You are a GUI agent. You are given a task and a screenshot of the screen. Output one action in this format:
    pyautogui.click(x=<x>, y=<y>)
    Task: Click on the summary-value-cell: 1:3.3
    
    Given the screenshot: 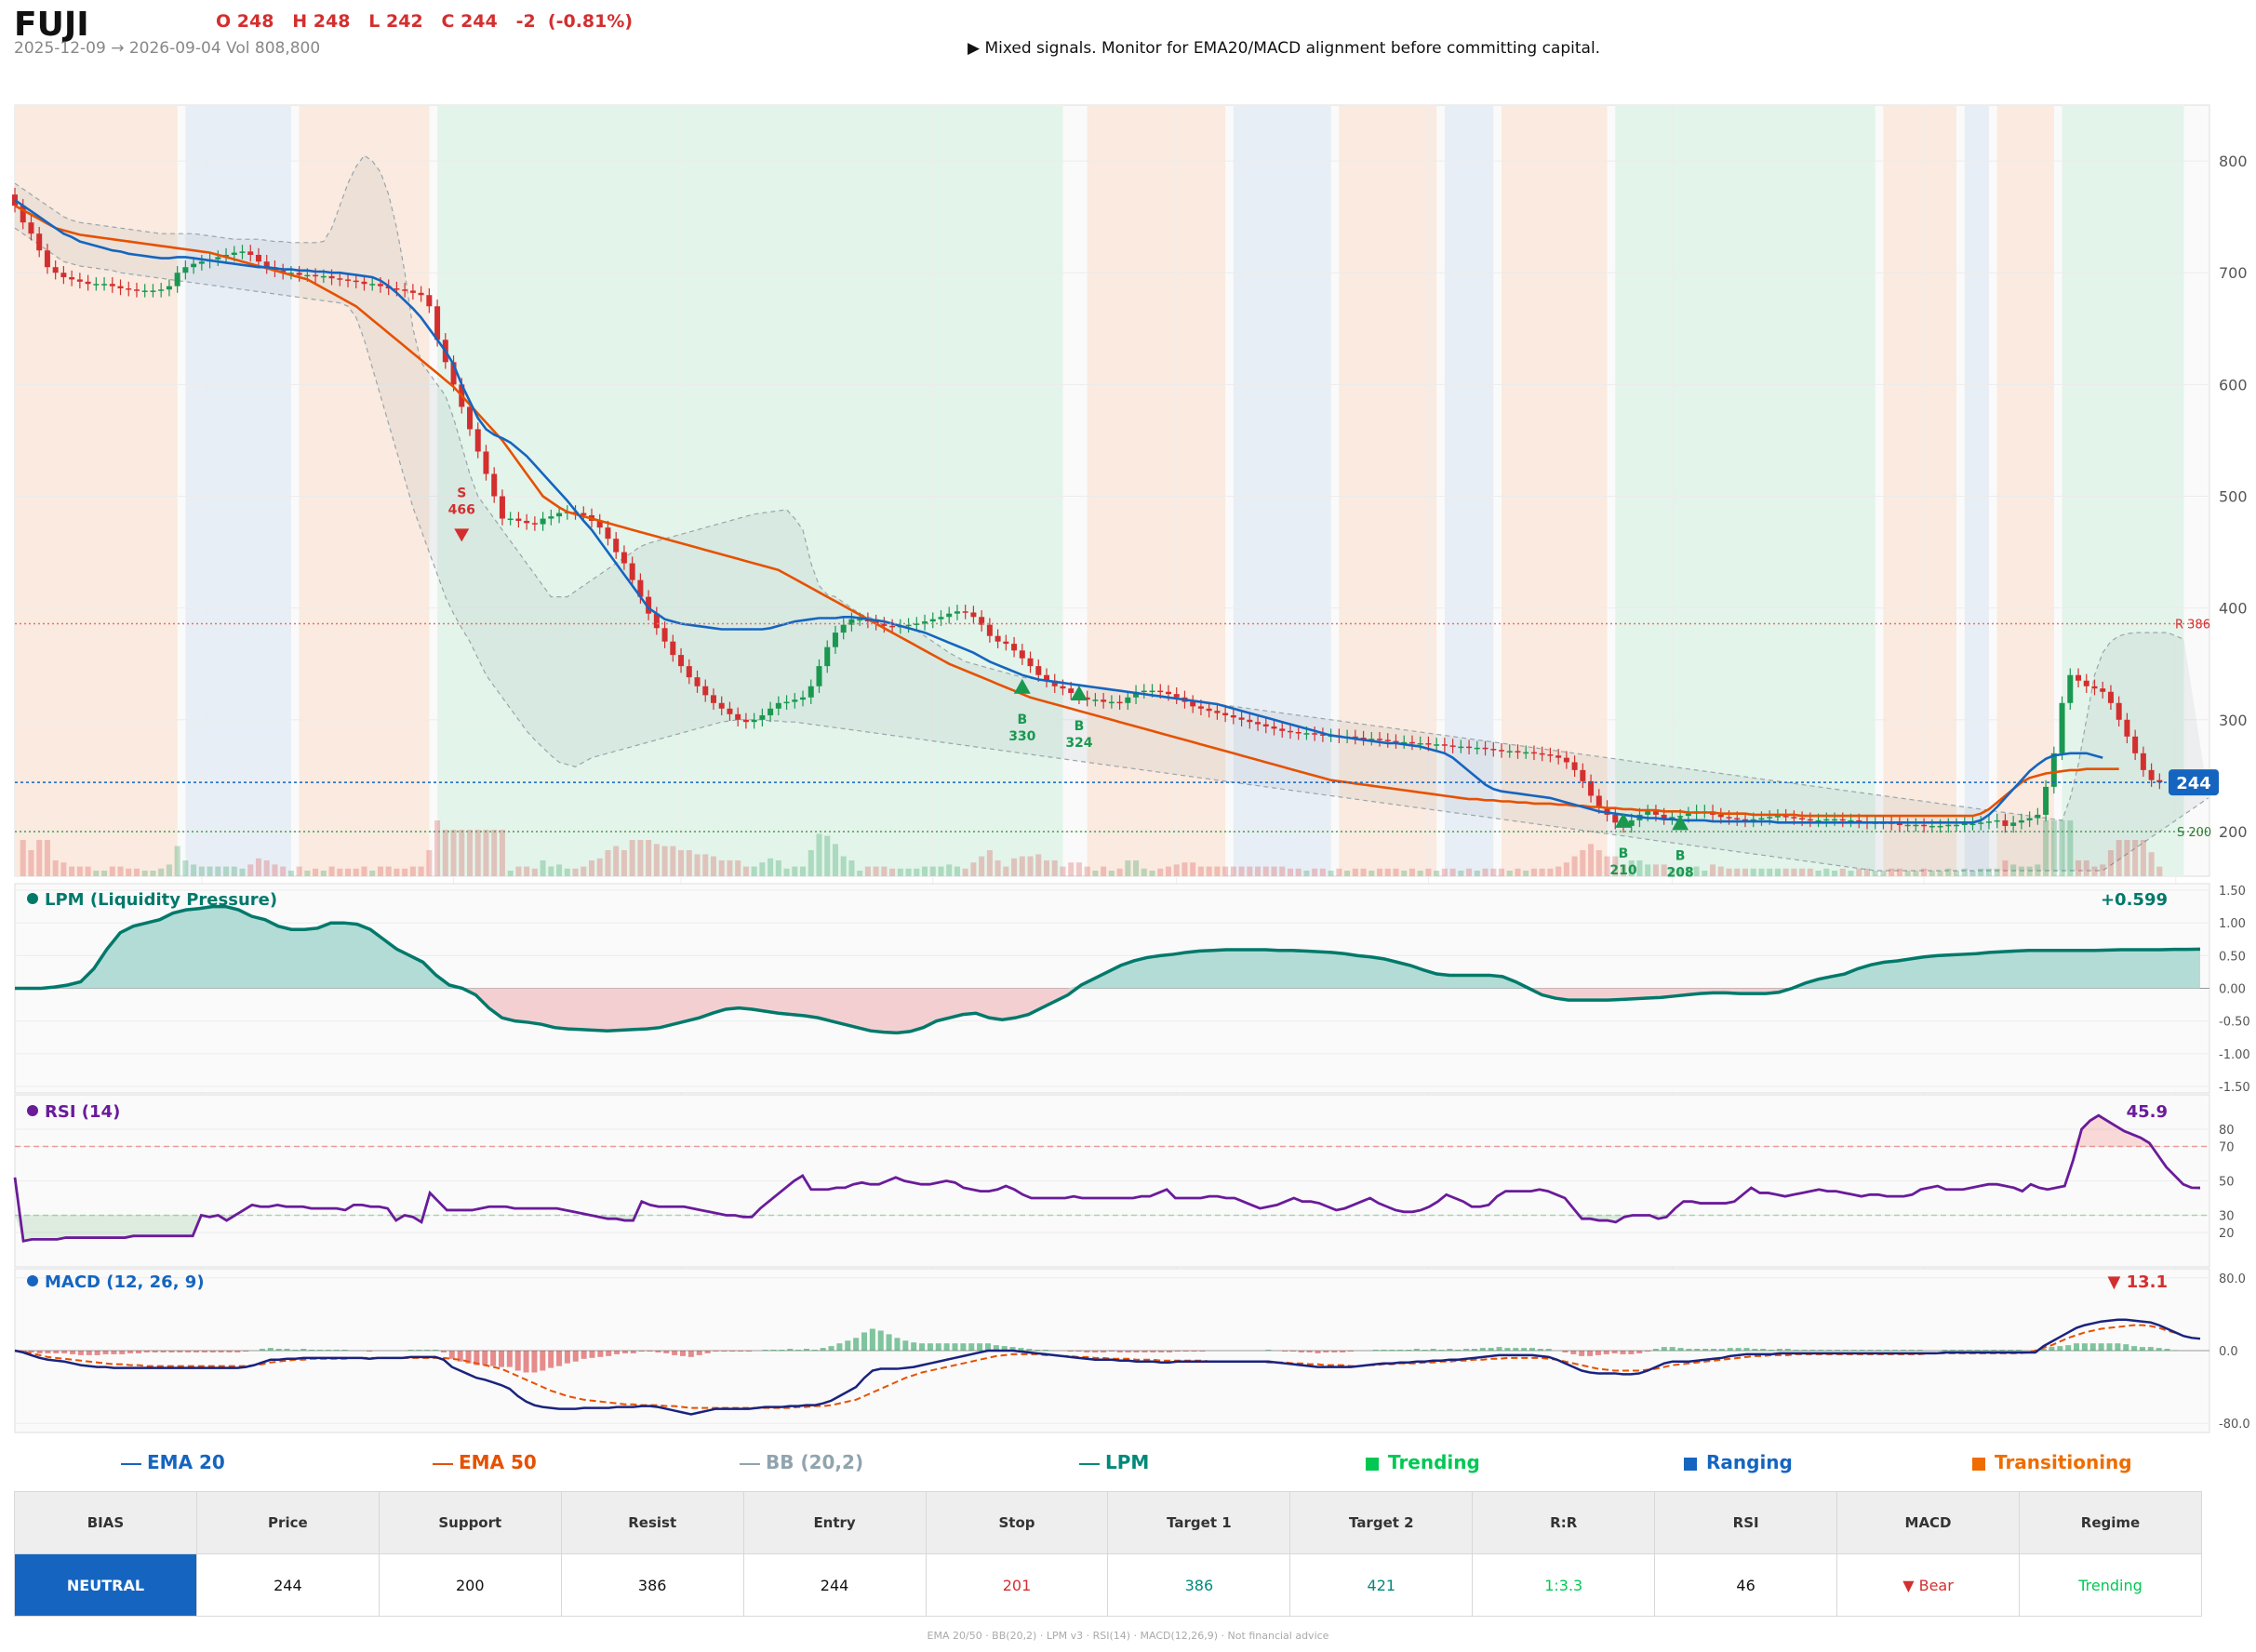 What is the action you would take?
    pyautogui.click(x=1564, y=1585)
    